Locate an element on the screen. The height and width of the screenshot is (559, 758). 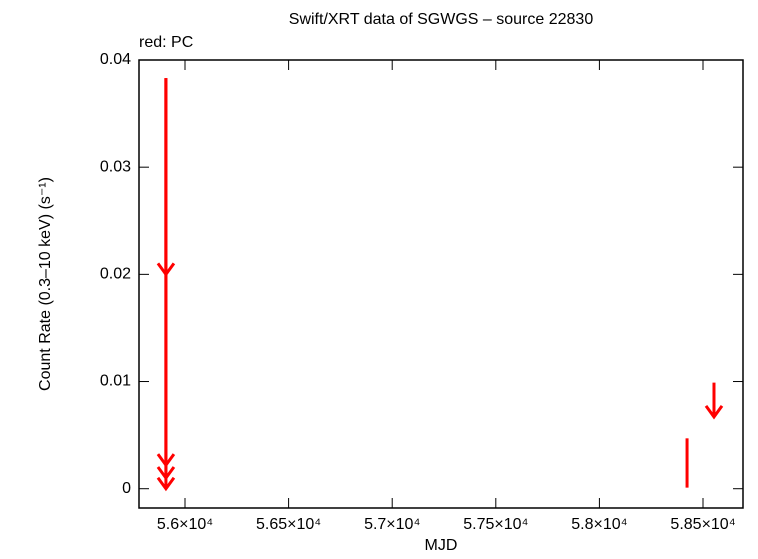
subtitle: red: PC is located at coordinates (166, 42).